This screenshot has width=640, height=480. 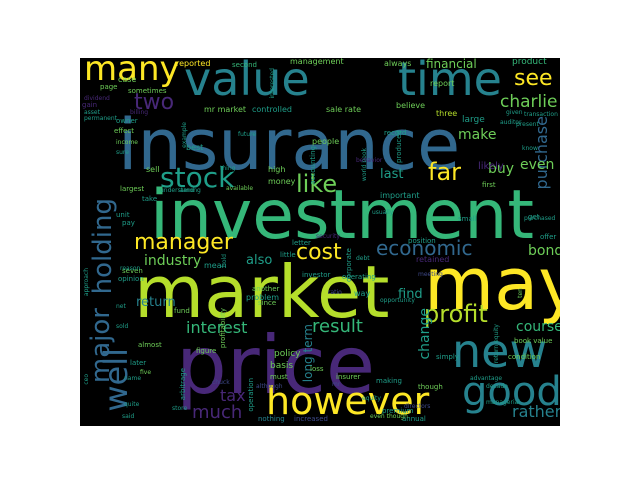 What do you see at coordinates (240, 188) in the screenshot?
I see `cloud-word: available` at bounding box center [240, 188].